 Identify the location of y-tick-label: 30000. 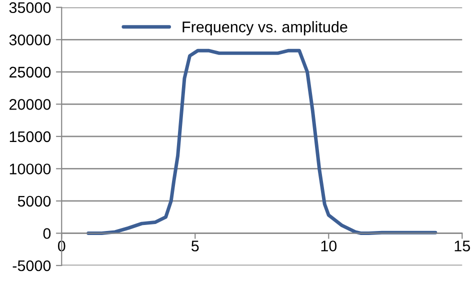
(30, 40).